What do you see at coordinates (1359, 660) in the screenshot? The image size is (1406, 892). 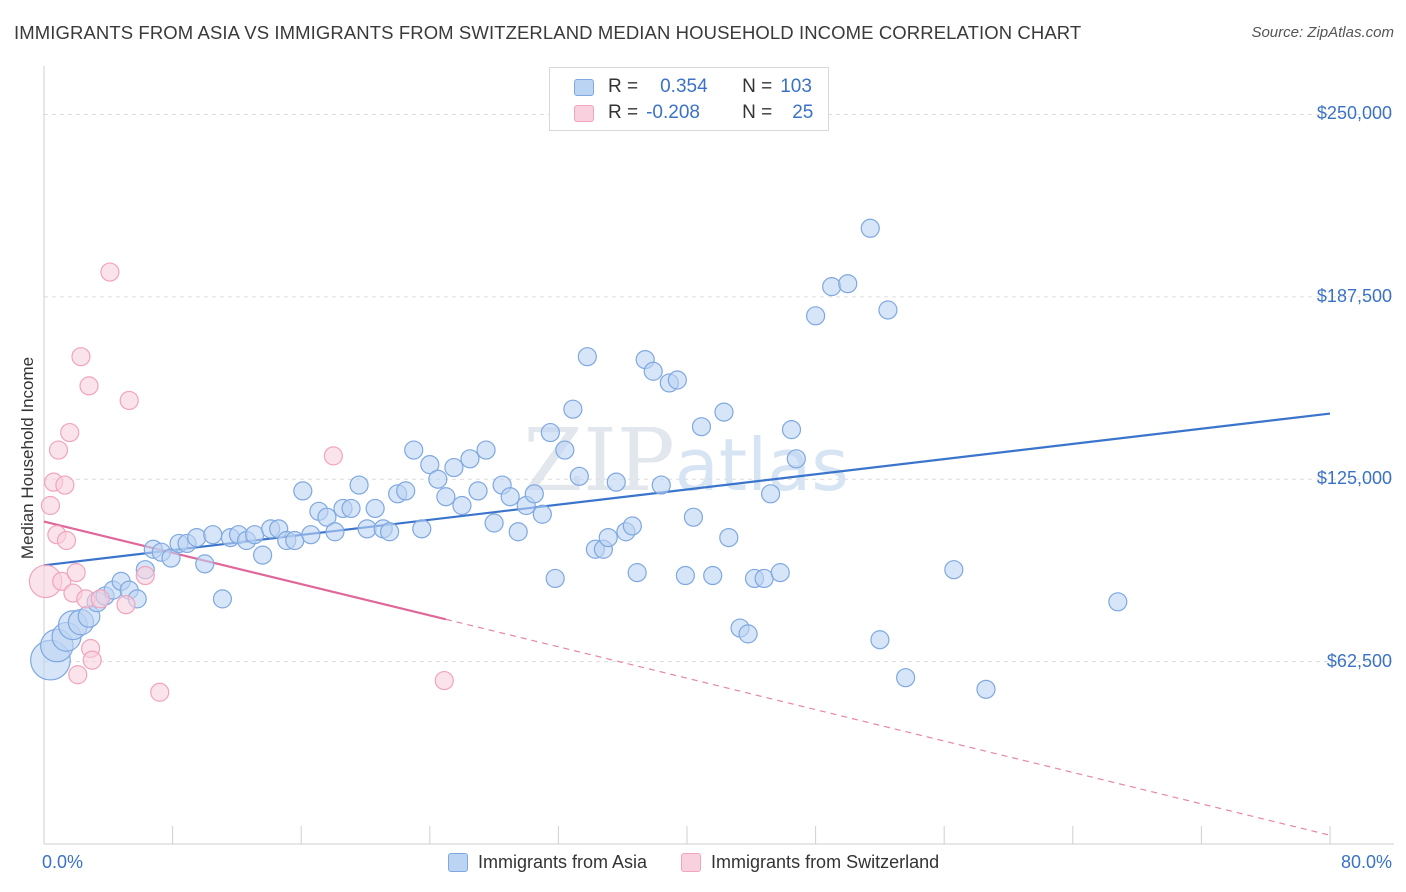 I see `y-tick-label-0: $62,500` at bounding box center [1359, 660].